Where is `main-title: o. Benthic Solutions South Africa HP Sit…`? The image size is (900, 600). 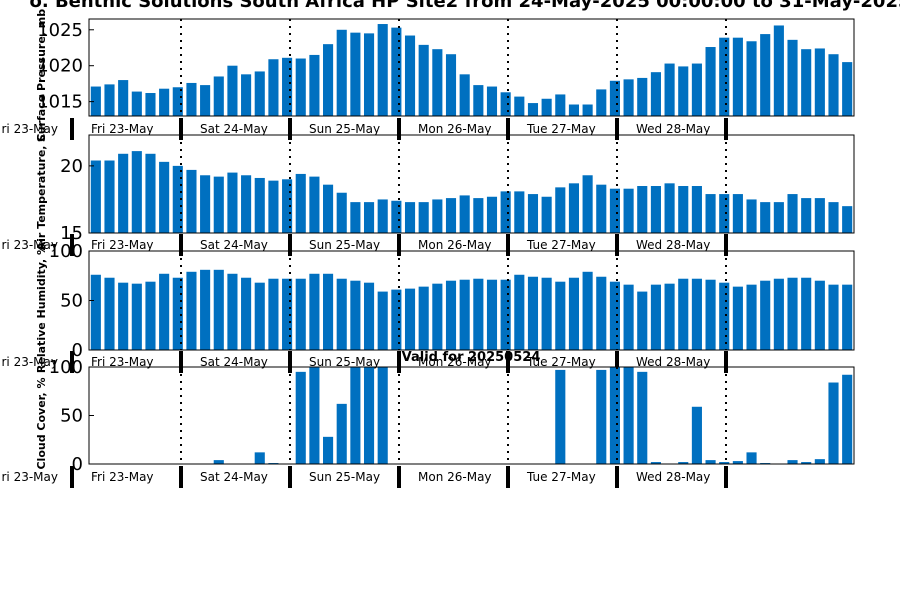
main-title: o. Benthic Solutions South Africa HP Sit… is located at coordinates (464, 6).